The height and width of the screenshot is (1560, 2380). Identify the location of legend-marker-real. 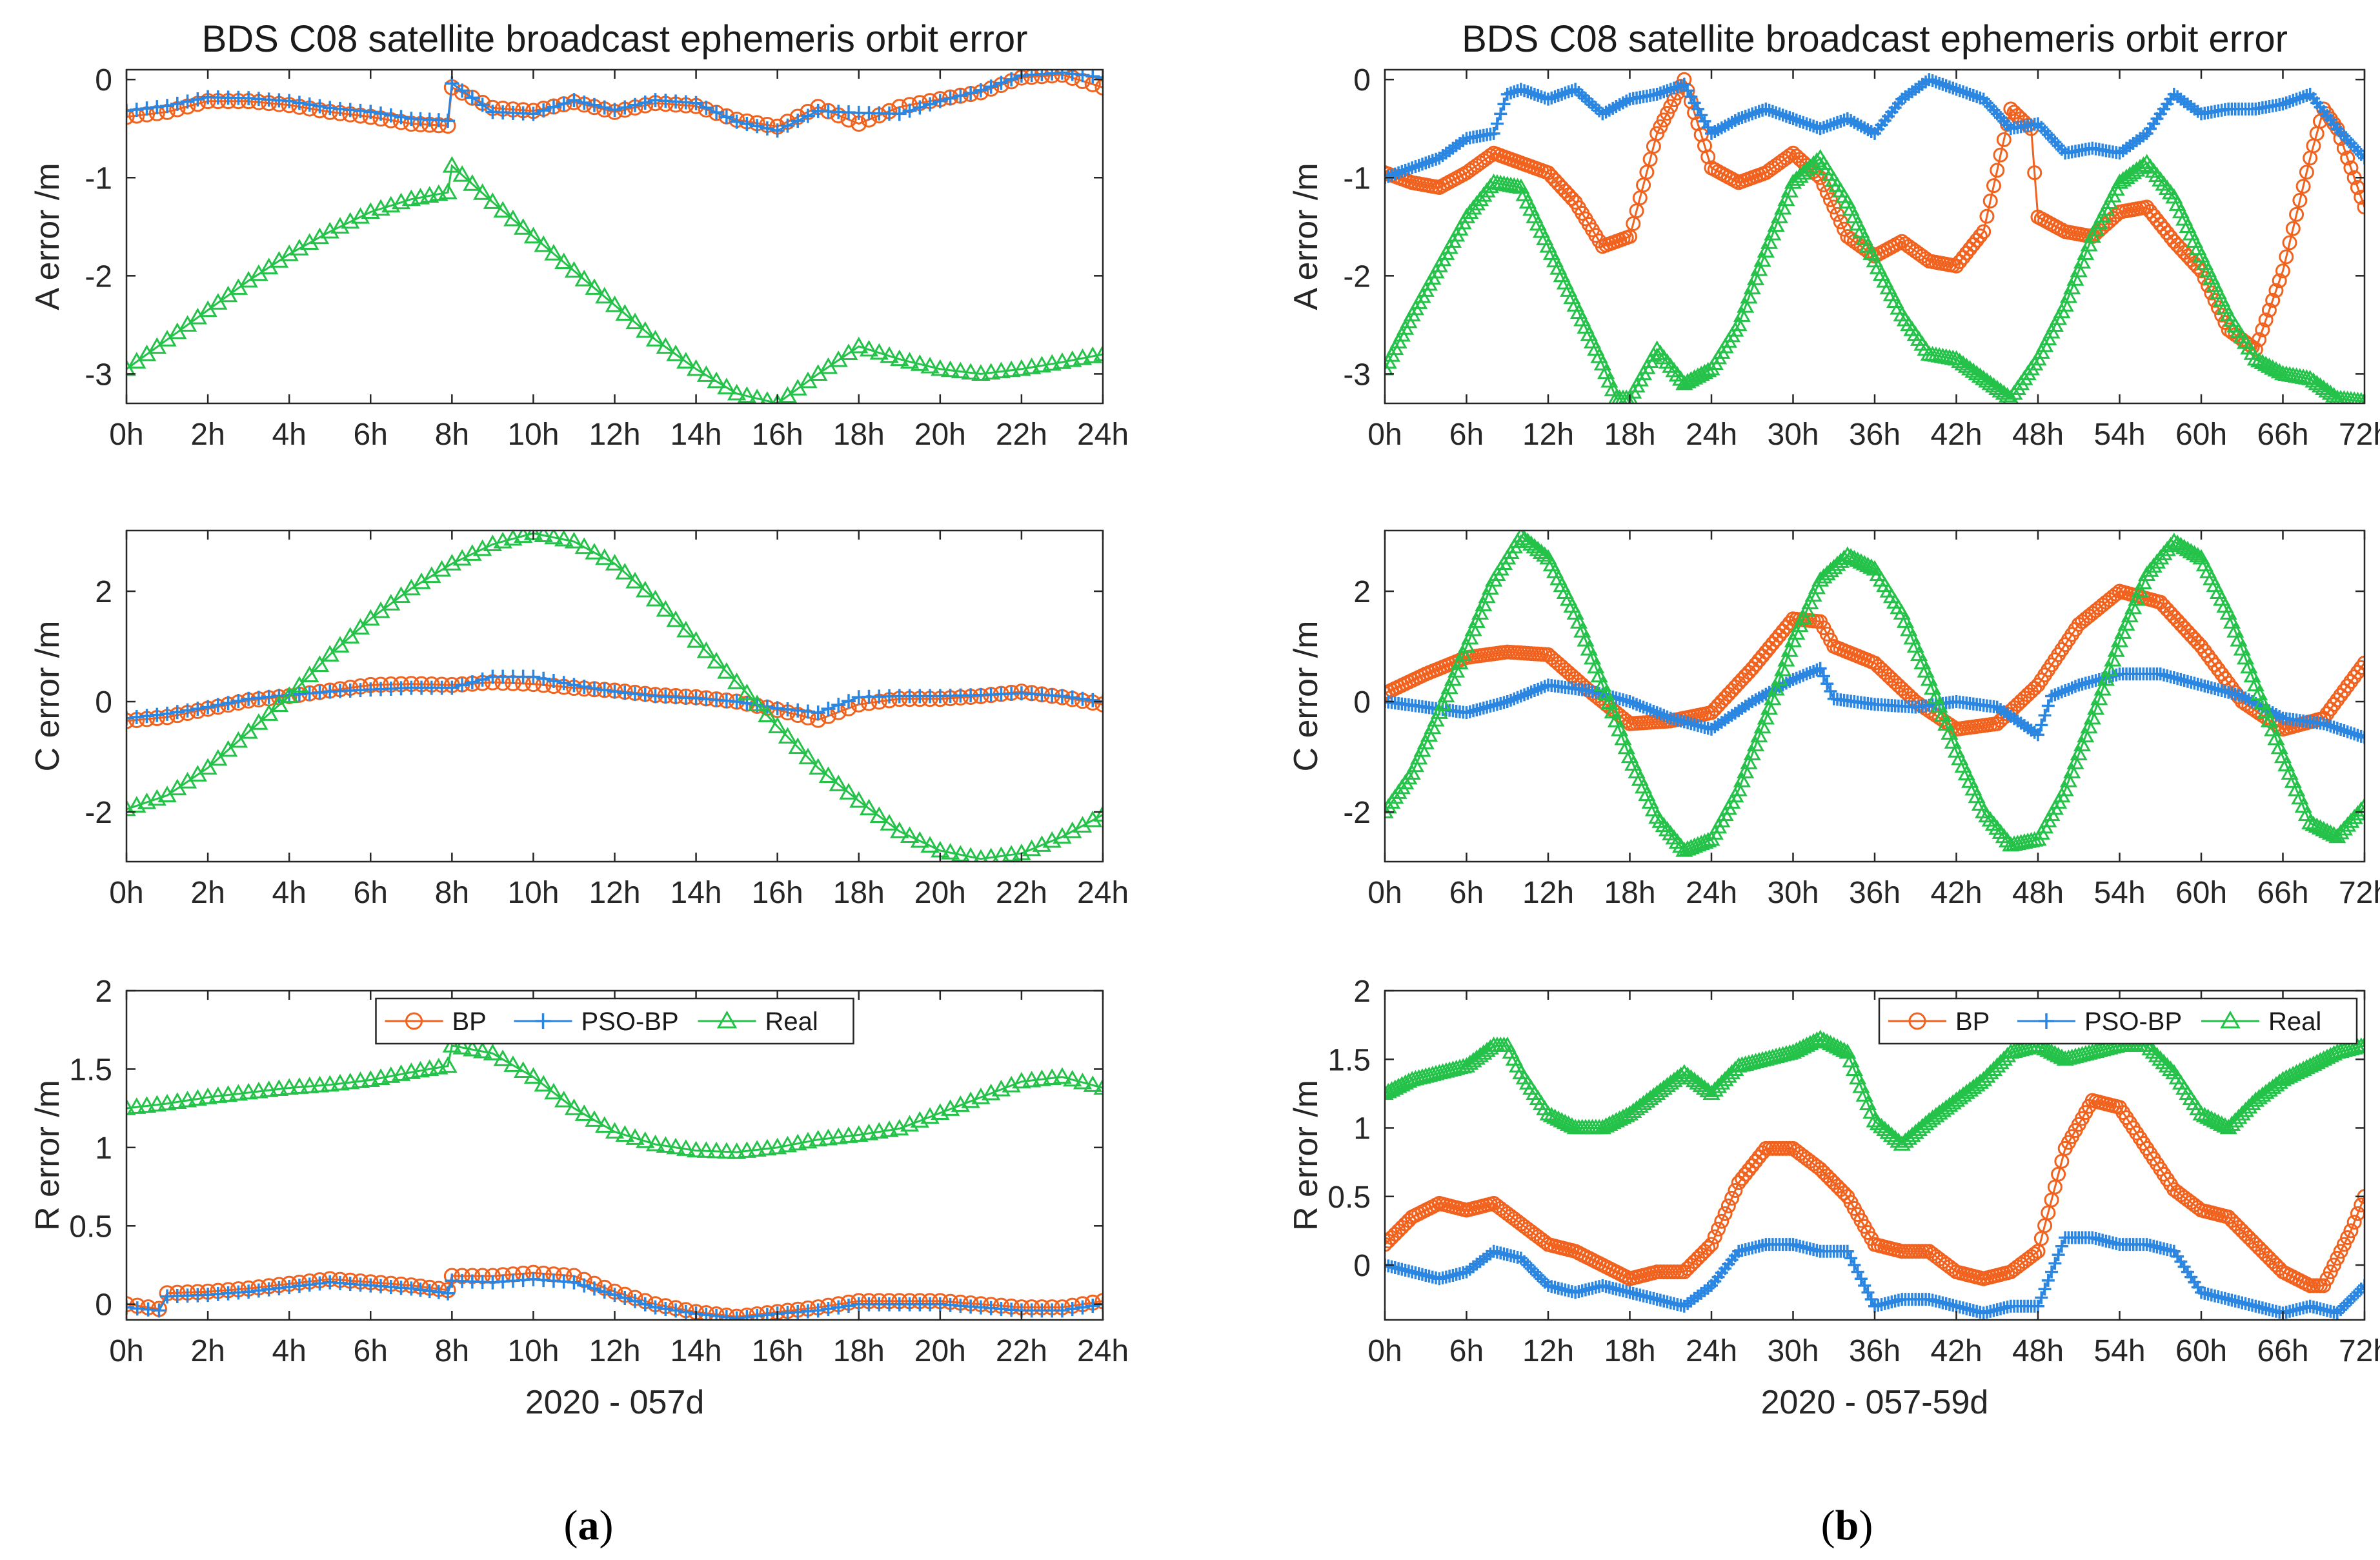
(727, 1019).